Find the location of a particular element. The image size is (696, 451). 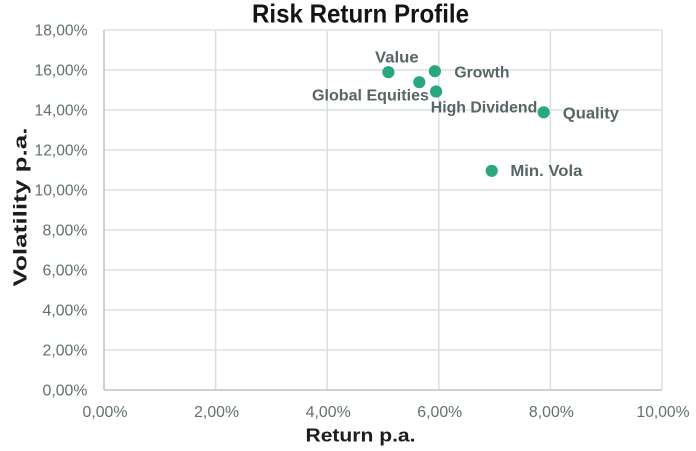

svg-text: Growth is located at coordinates (481, 73).